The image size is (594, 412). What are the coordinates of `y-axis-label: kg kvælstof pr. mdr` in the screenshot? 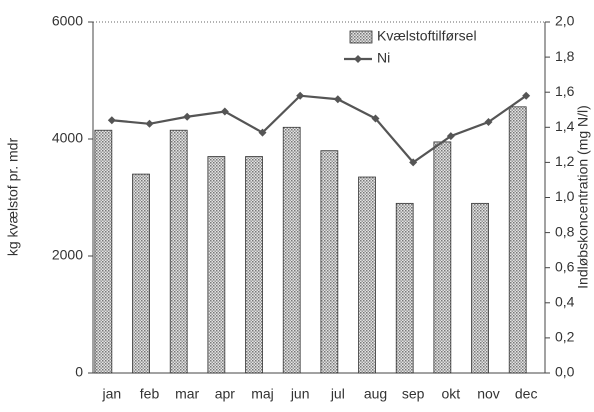 It's located at (13, 197).